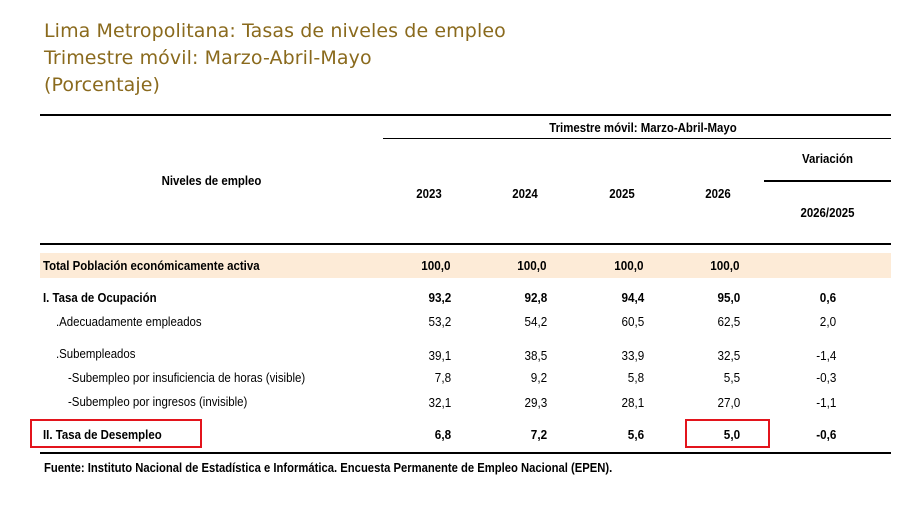  What do you see at coordinates (825, 434) in the screenshot?
I see `cell-desempleo-variation: -0,6` at bounding box center [825, 434].